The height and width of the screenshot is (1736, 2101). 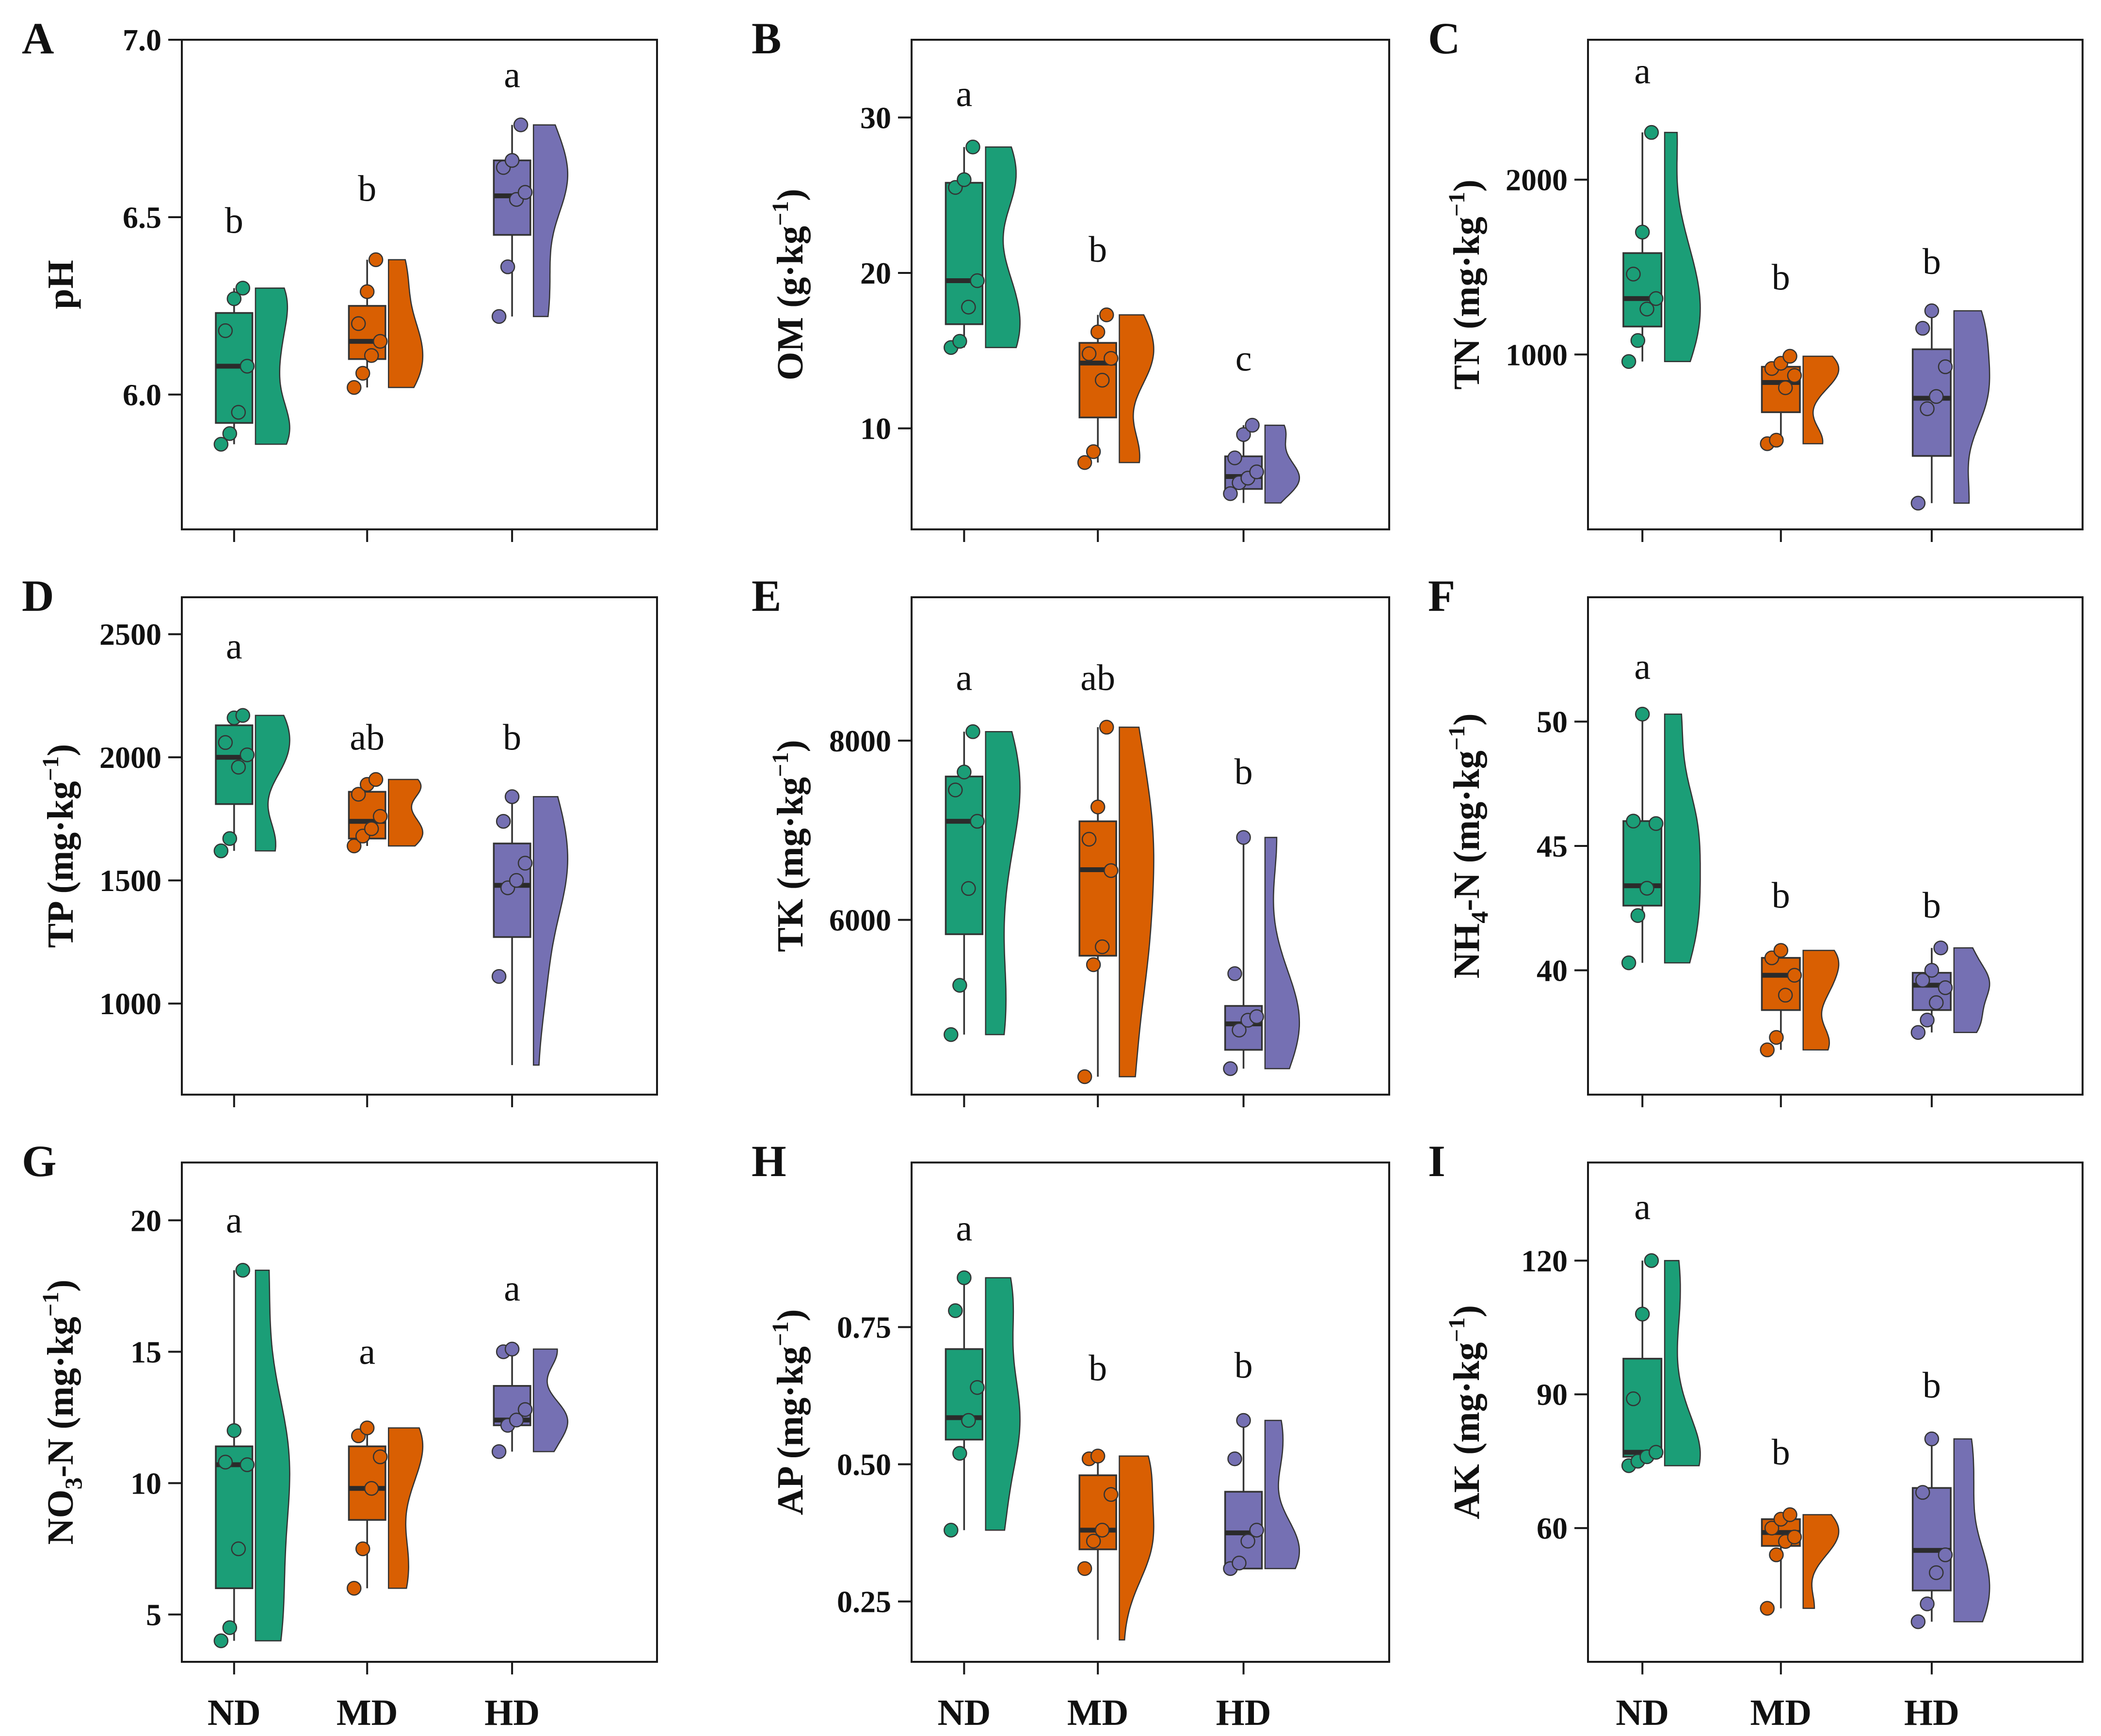 What do you see at coordinates (864, 1465) in the screenshot?
I see `y-tick-label: 0.50` at bounding box center [864, 1465].